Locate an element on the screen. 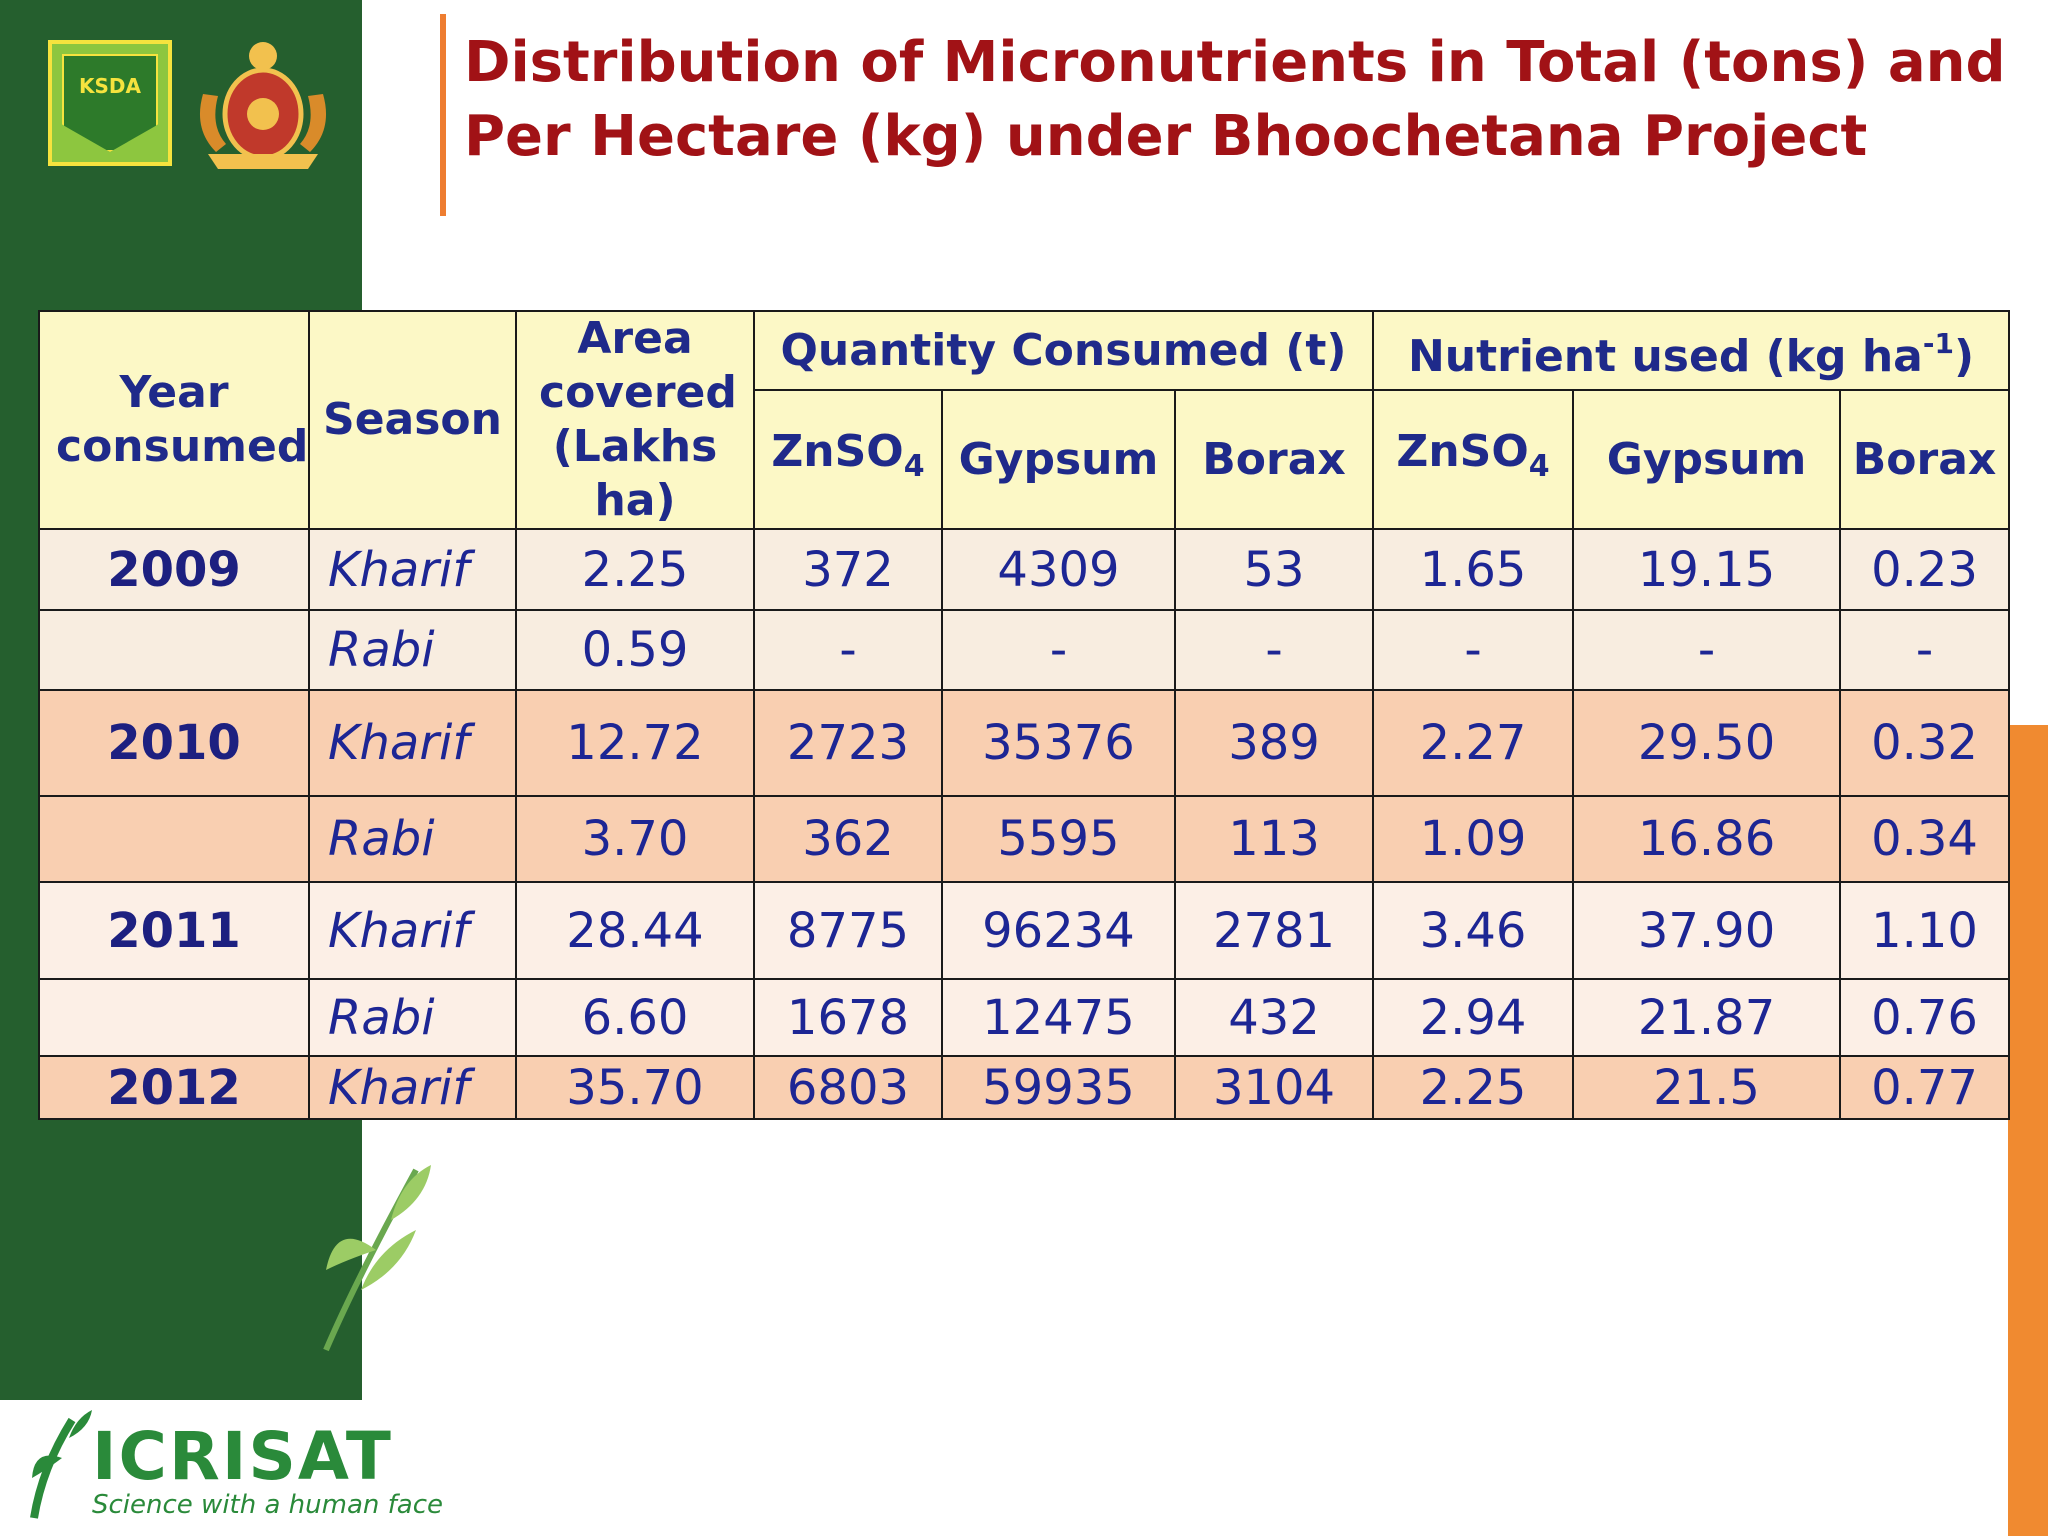 The image size is (2048, 1536). cell-year: 2011 is located at coordinates (174, 930).